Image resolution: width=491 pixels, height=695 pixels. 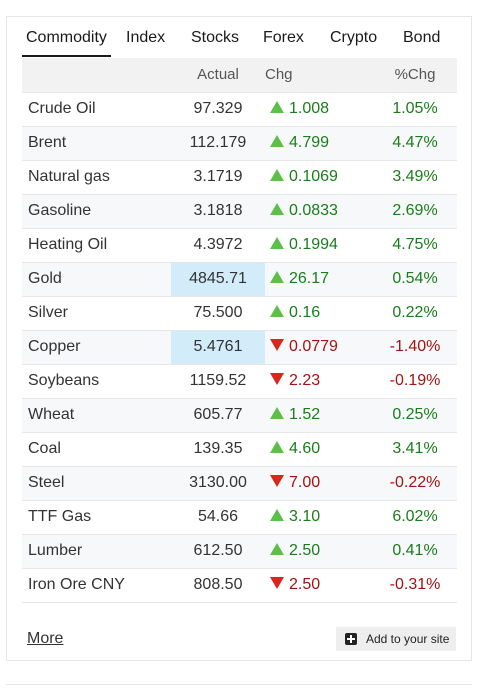 I want to click on table-row: TTF Gas 54.66 3.10 6.02%, so click(x=239, y=517).